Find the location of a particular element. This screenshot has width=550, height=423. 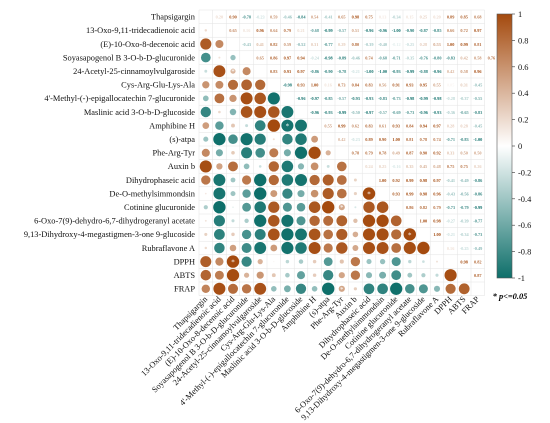

correlation-value-label: -0.73 is located at coordinates (477, 234).